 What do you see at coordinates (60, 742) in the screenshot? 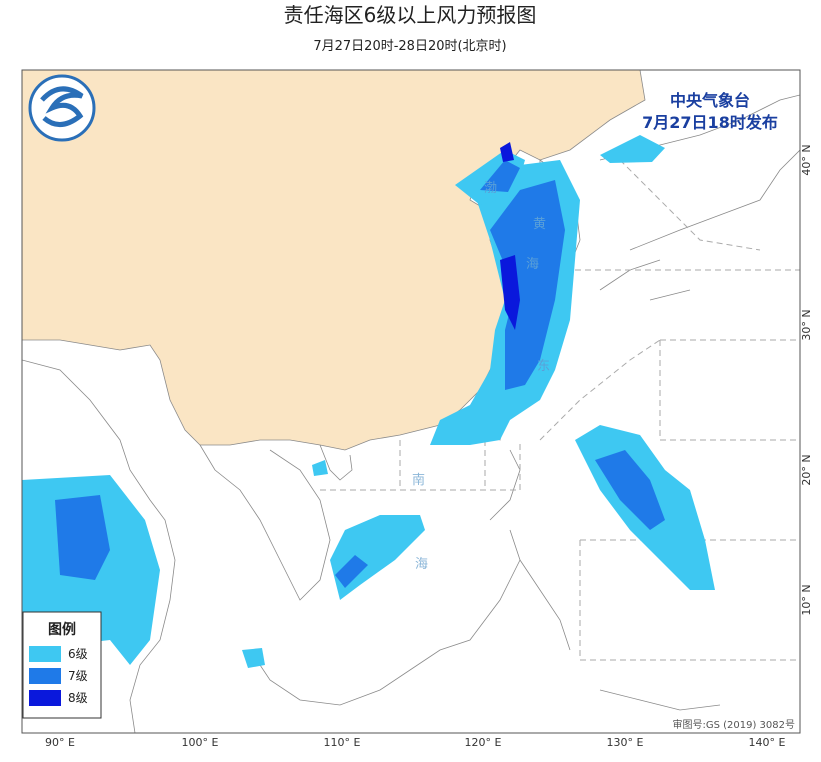
I see `longitude-label: 90° E` at bounding box center [60, 742].